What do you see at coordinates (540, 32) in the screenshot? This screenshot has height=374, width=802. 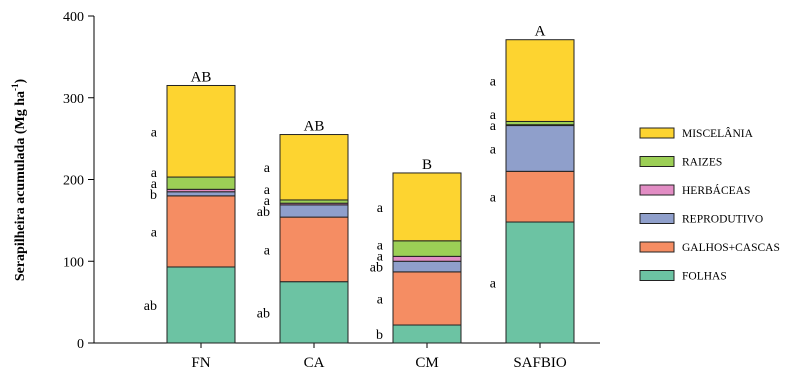 I see `total-letter: A` at bounding box center [540, 32].